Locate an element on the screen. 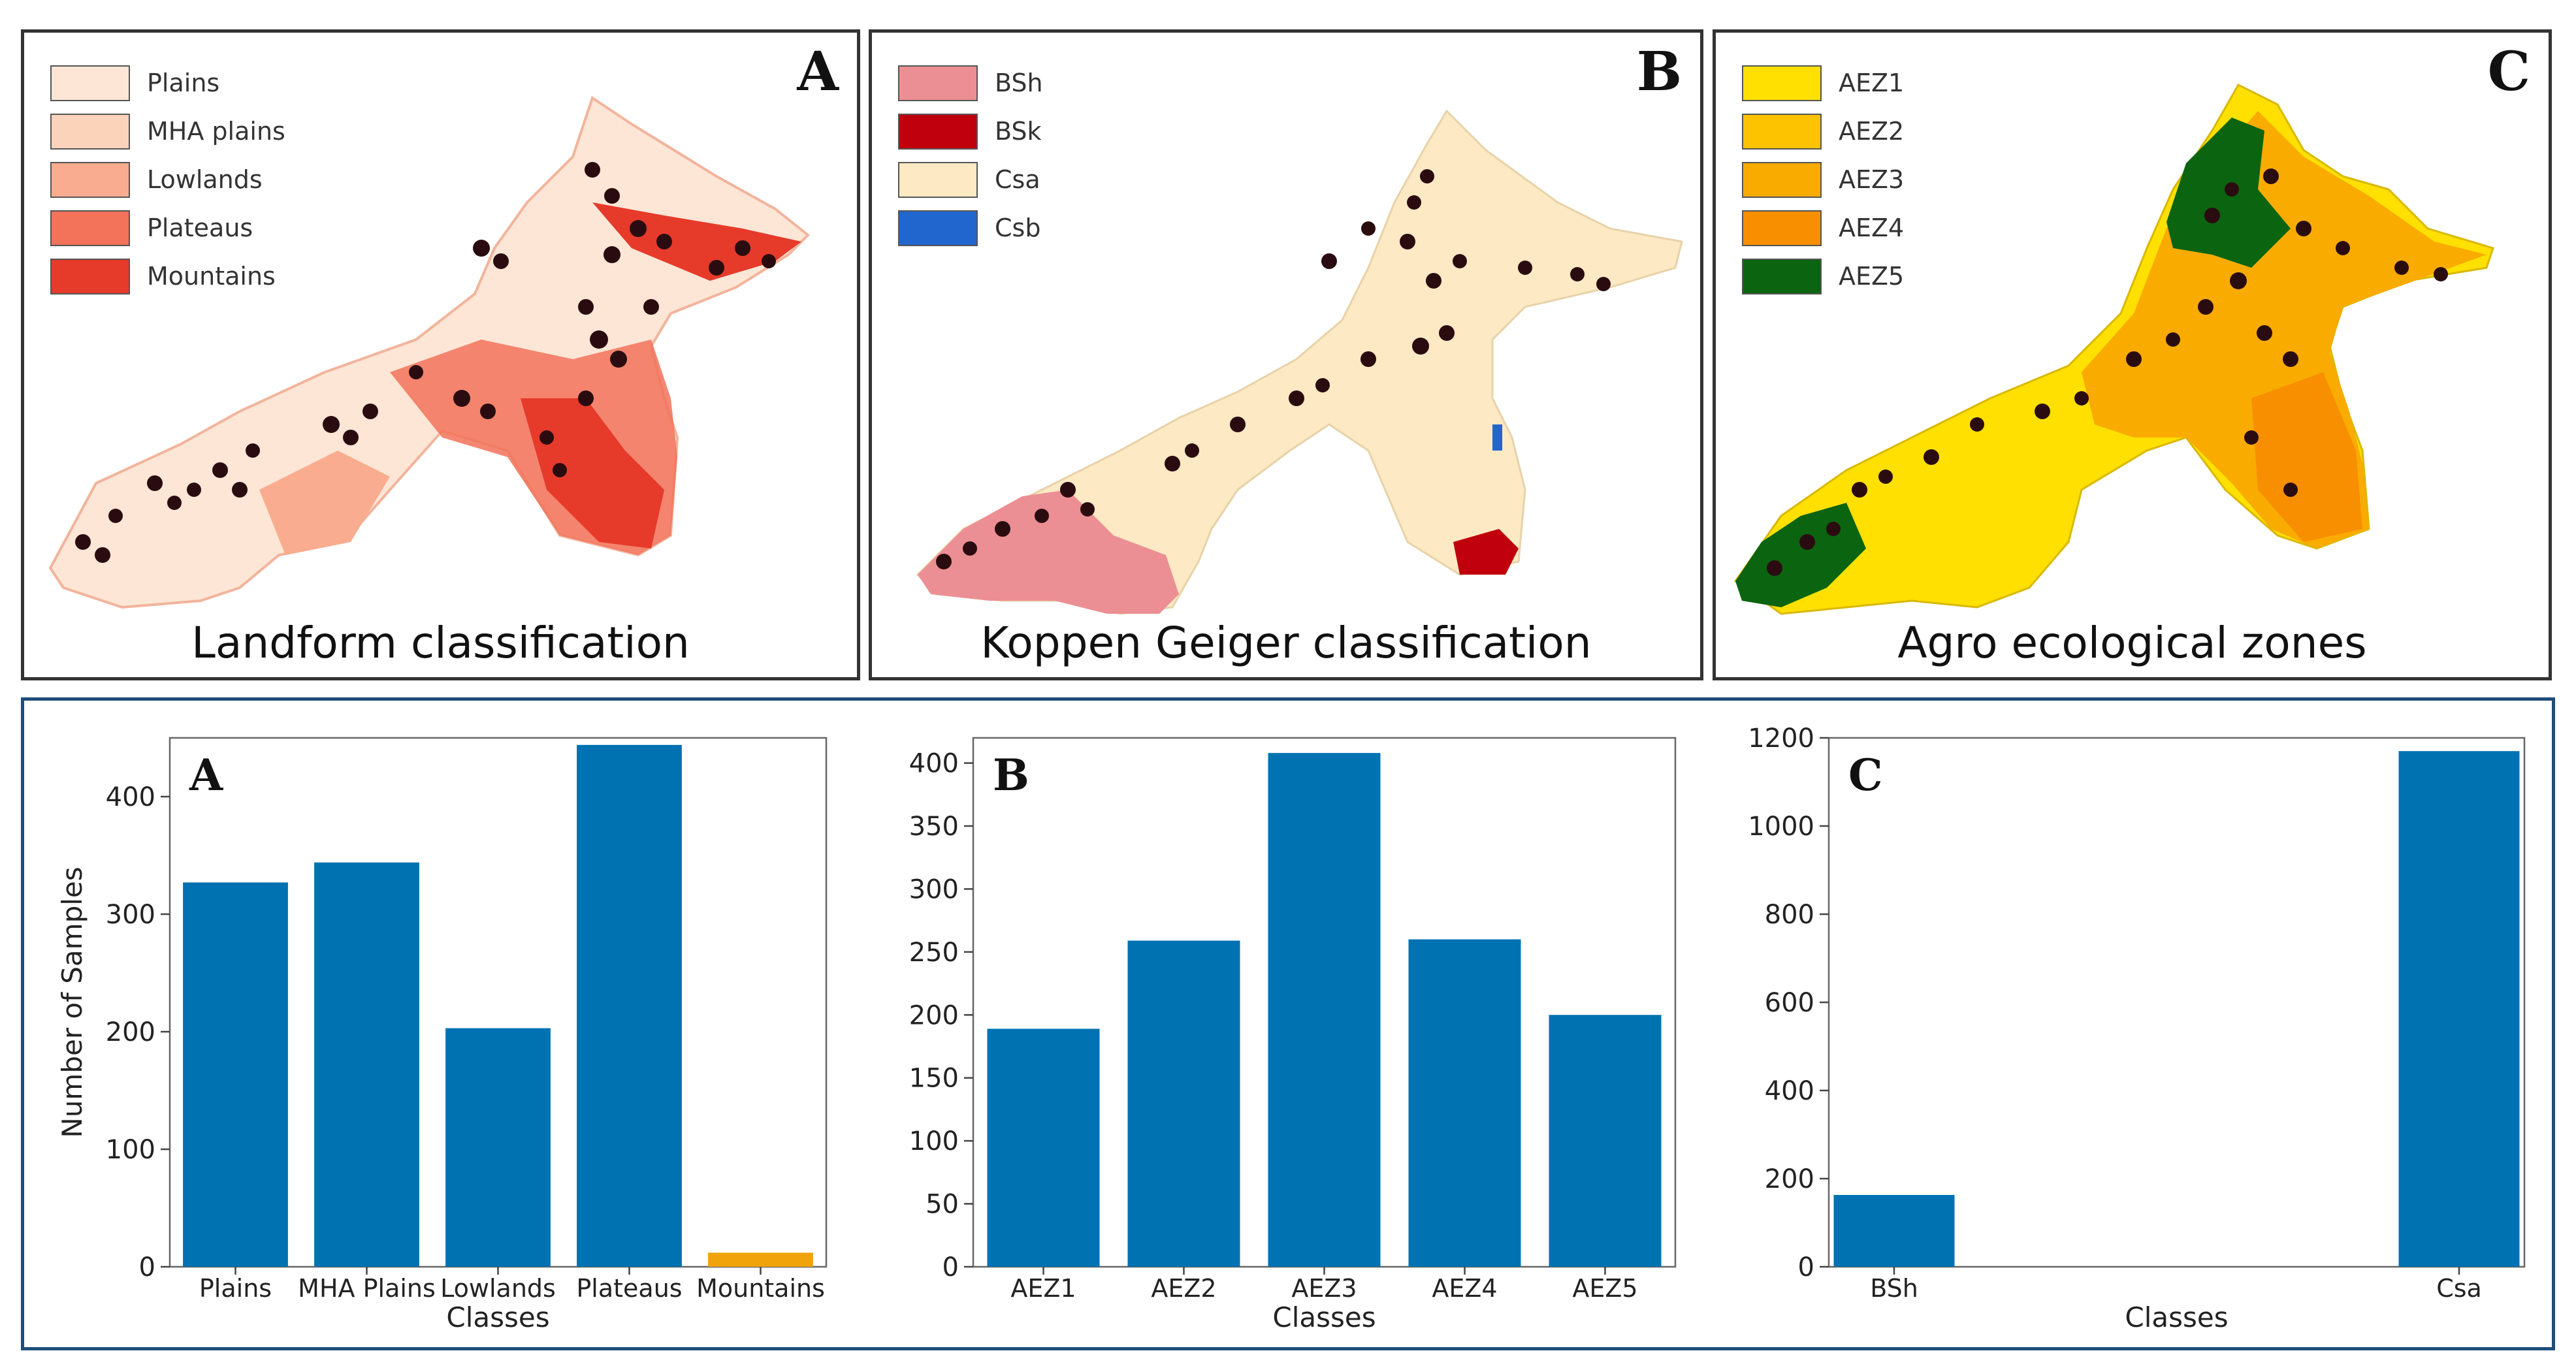 This screenshot has width=2576, height=1368. bar-aez2 is located at coordinates (1183, 1103).